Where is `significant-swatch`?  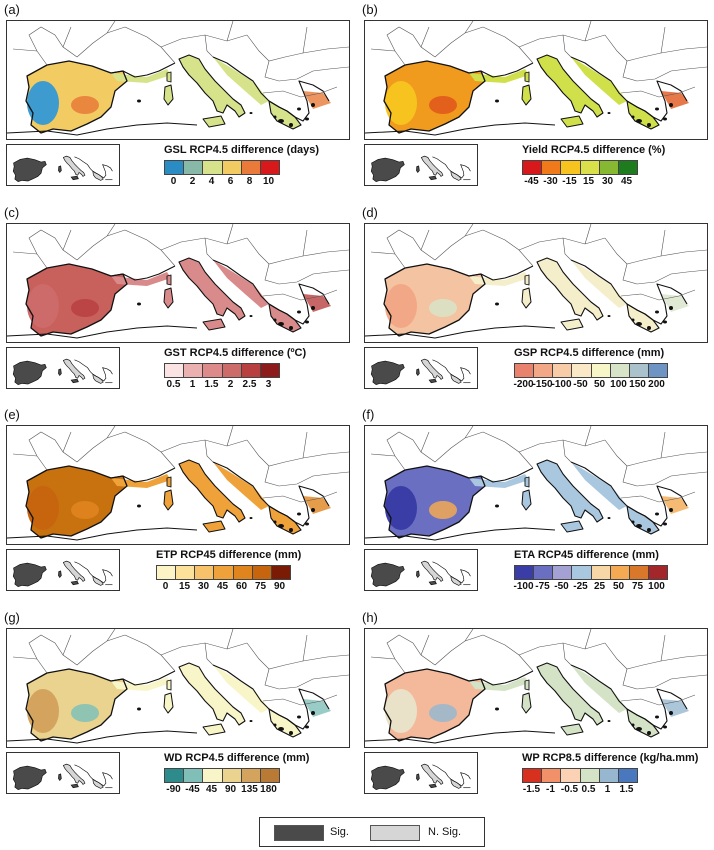
significant-swatch is located at coordinates (299, 833).